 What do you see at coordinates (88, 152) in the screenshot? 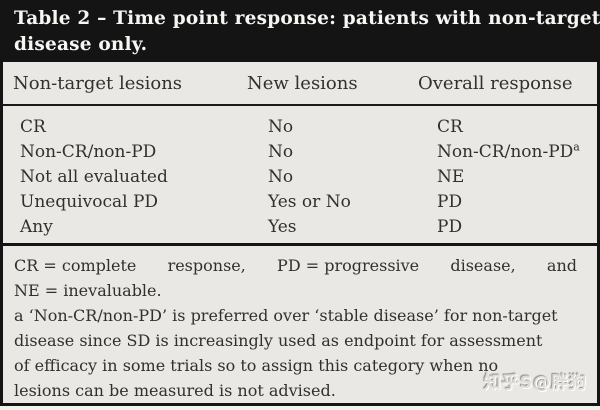
I see `table-cell: Non-CR/non-PD` at bounding box center [88, 152].